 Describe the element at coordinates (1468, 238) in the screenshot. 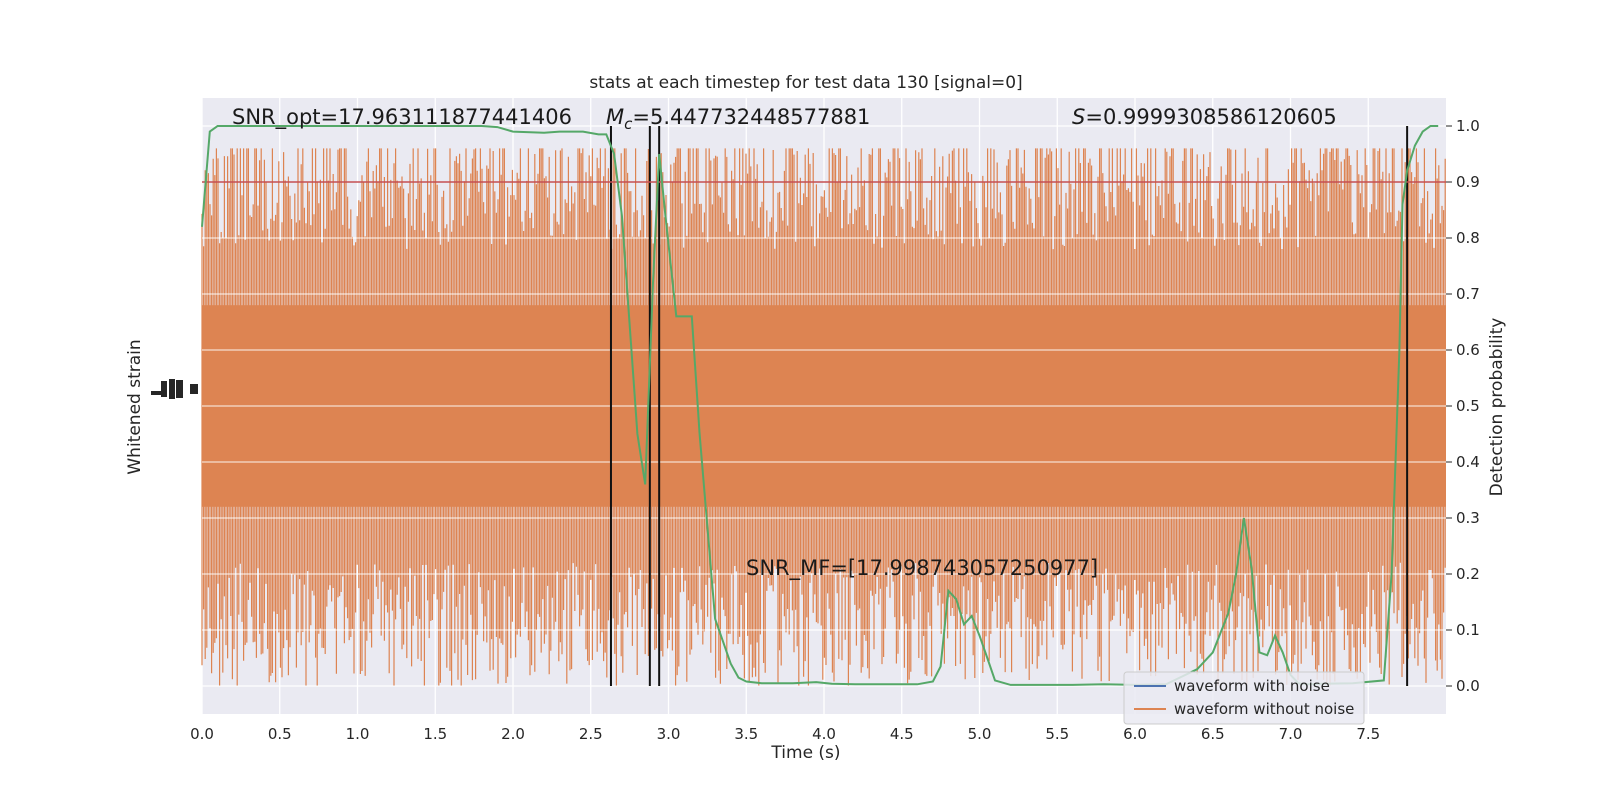

I see `y-tick-label: 0.8` at that location.